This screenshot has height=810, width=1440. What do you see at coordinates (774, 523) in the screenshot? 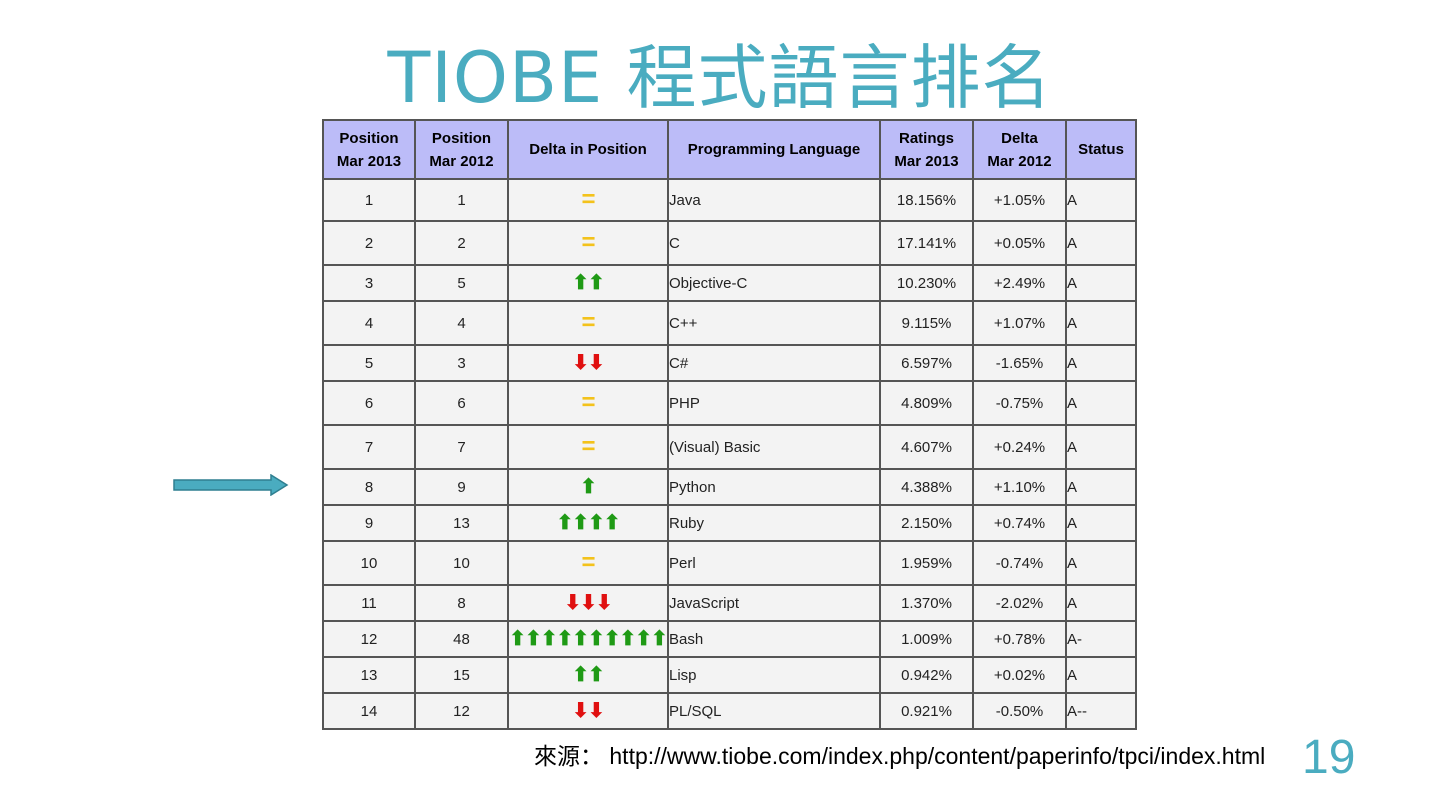
I see `language-cell: Ruby` at bounding box center [774, 523].